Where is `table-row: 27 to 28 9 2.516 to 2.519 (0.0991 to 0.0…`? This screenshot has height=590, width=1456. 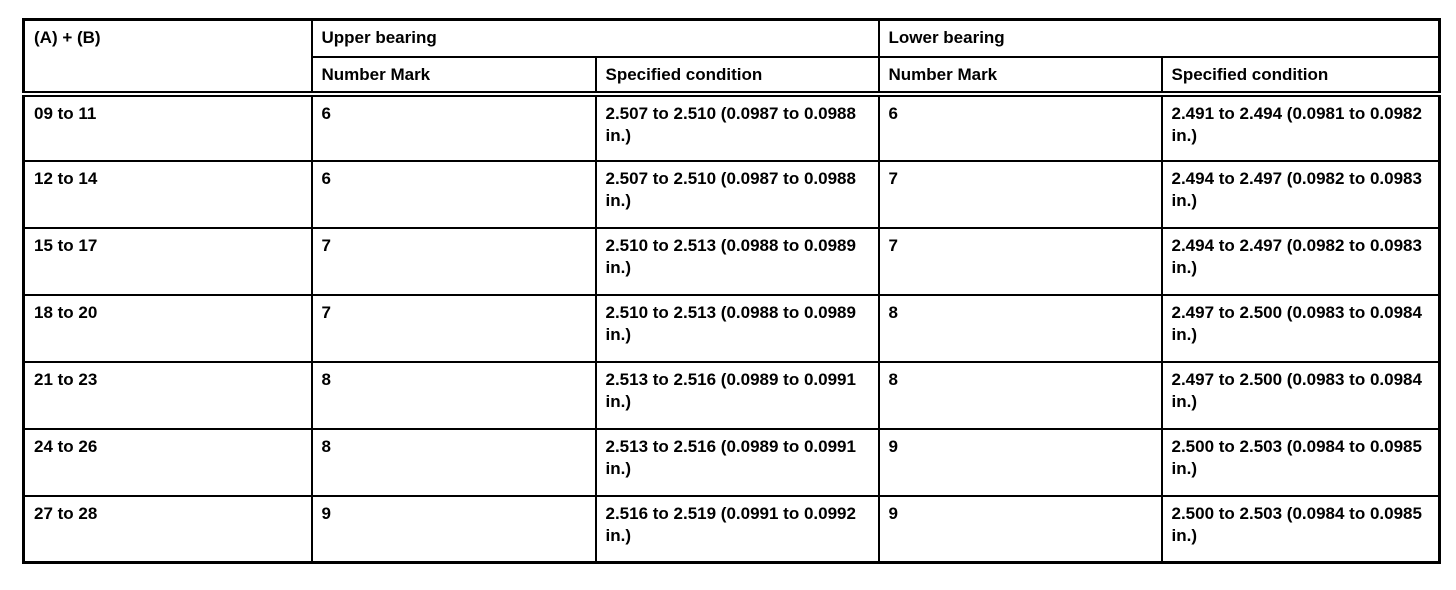 table-row: 27 to 28 9 2.516 to 2.519 (0.0991 to 0.0… is located at coordinates (731, 529).